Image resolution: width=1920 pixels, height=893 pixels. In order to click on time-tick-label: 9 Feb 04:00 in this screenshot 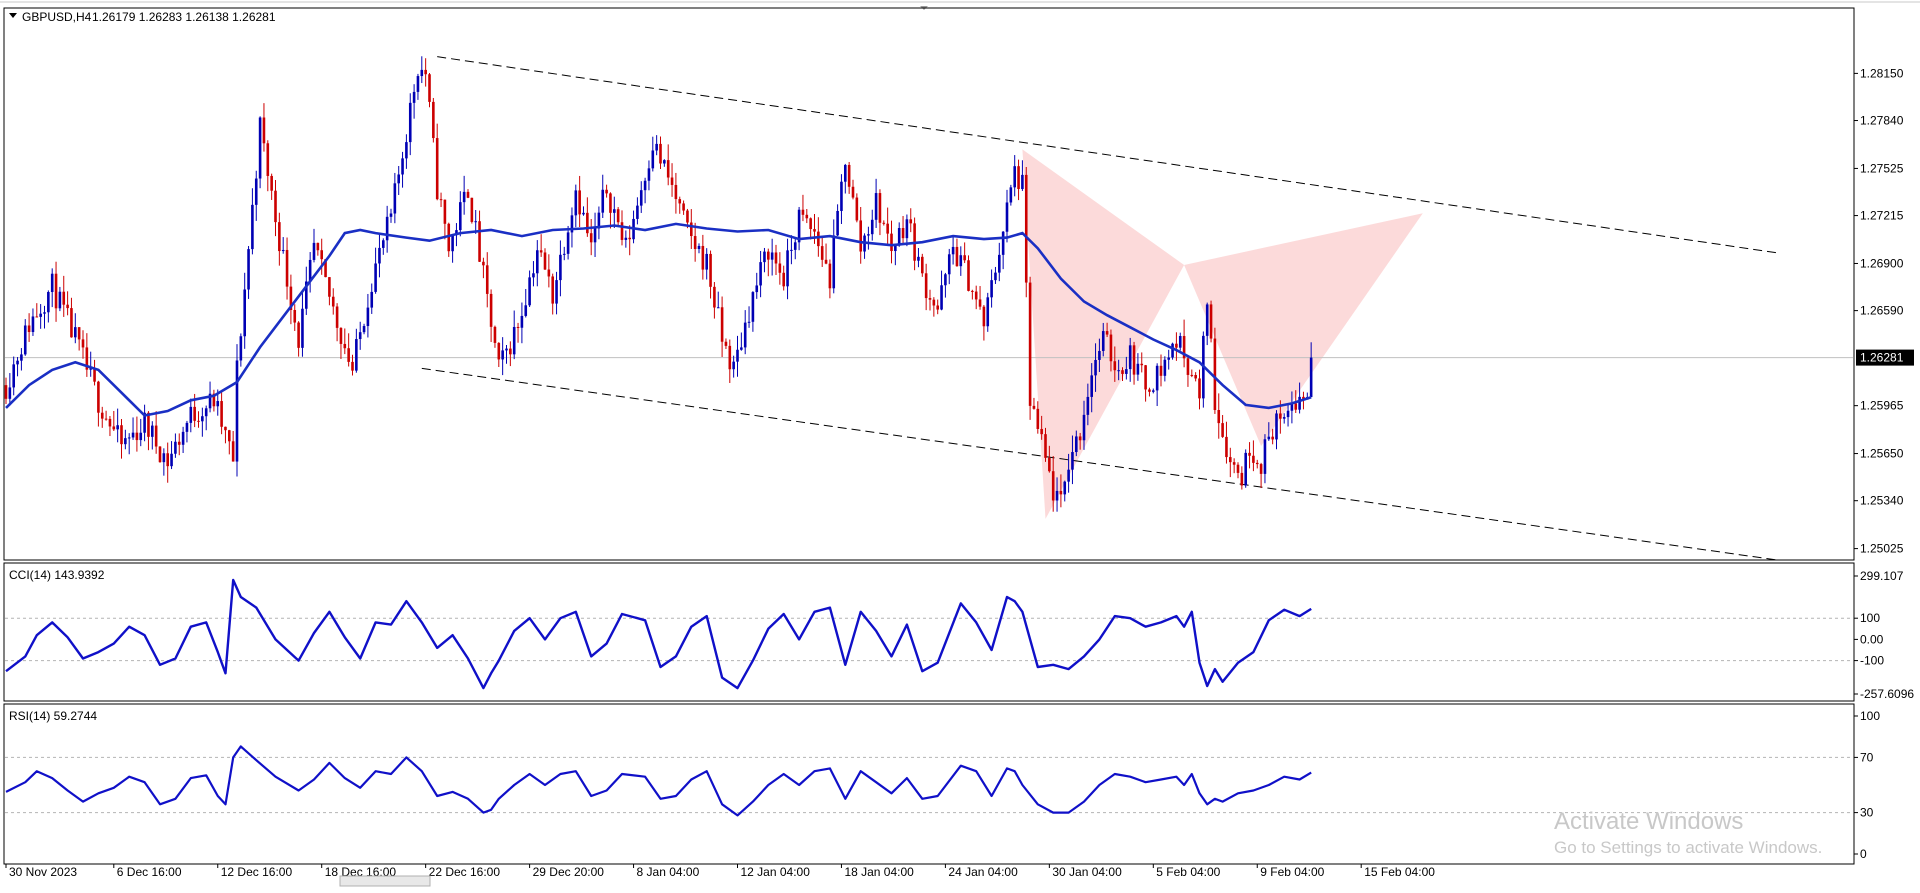, I will do `click(1292, 872)`.